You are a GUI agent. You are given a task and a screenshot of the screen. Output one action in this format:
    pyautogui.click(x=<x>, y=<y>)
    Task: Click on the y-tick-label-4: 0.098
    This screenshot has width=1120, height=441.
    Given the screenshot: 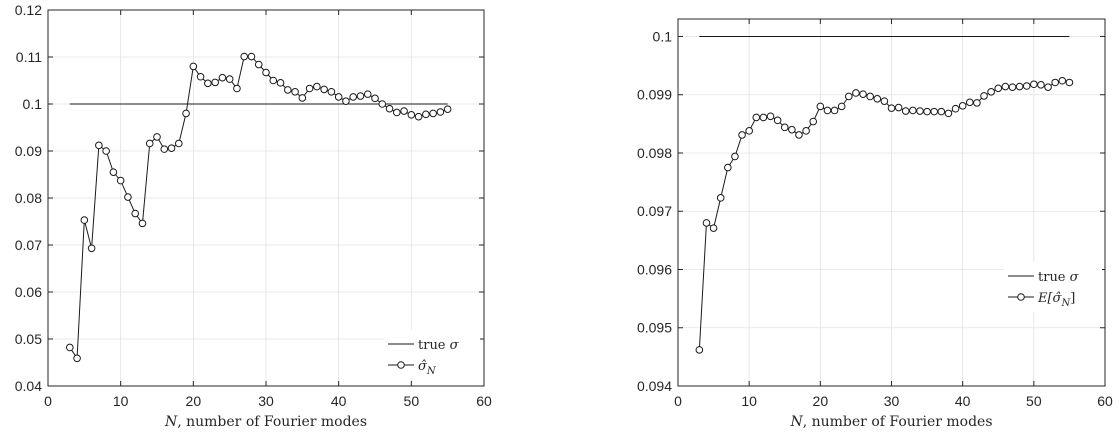 What is the action you would take?
    pyautogui.click(x=654, y=153)
    